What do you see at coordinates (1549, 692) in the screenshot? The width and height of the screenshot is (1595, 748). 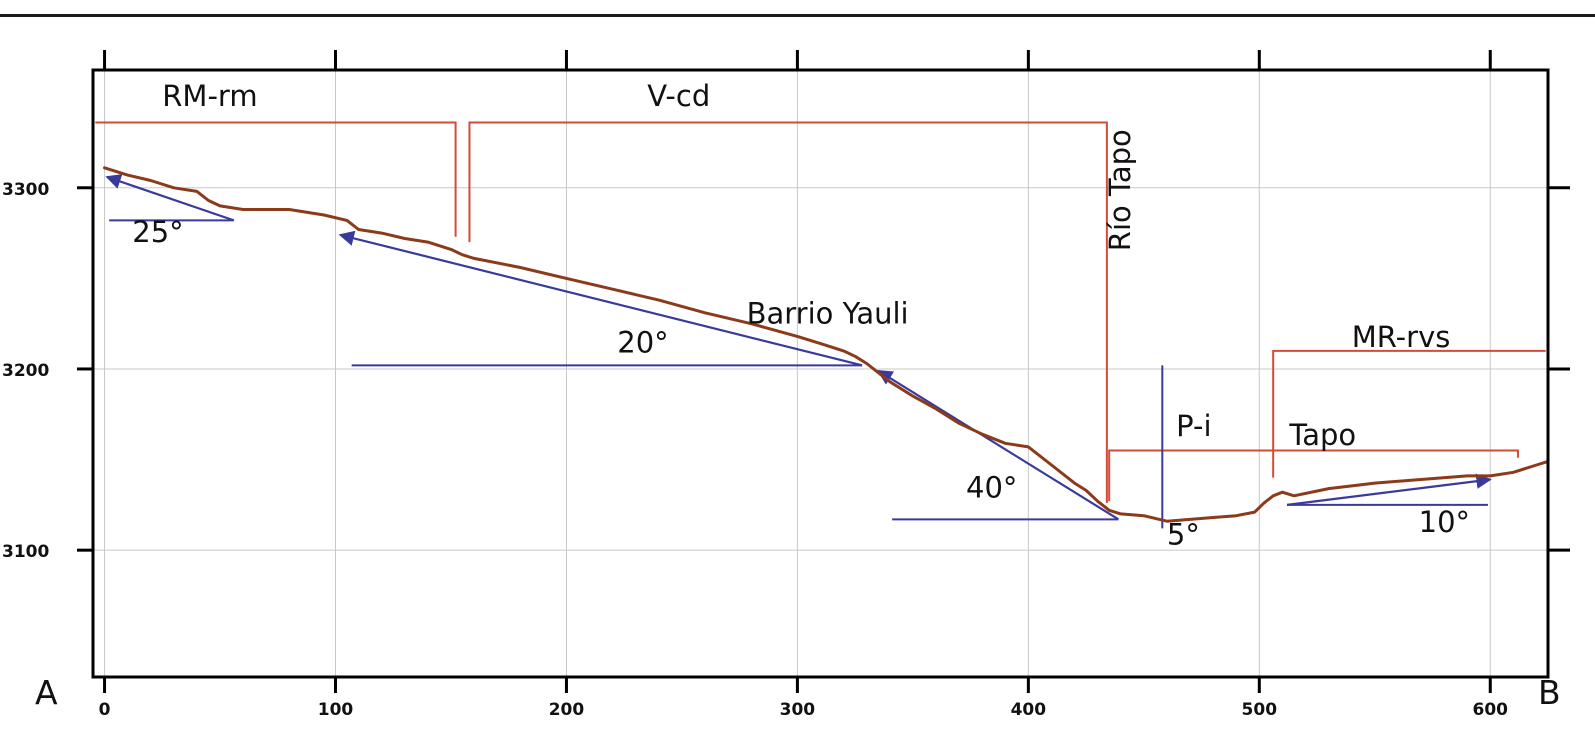 I see `profile-end-label: B` at bounding box center [1549, 692].